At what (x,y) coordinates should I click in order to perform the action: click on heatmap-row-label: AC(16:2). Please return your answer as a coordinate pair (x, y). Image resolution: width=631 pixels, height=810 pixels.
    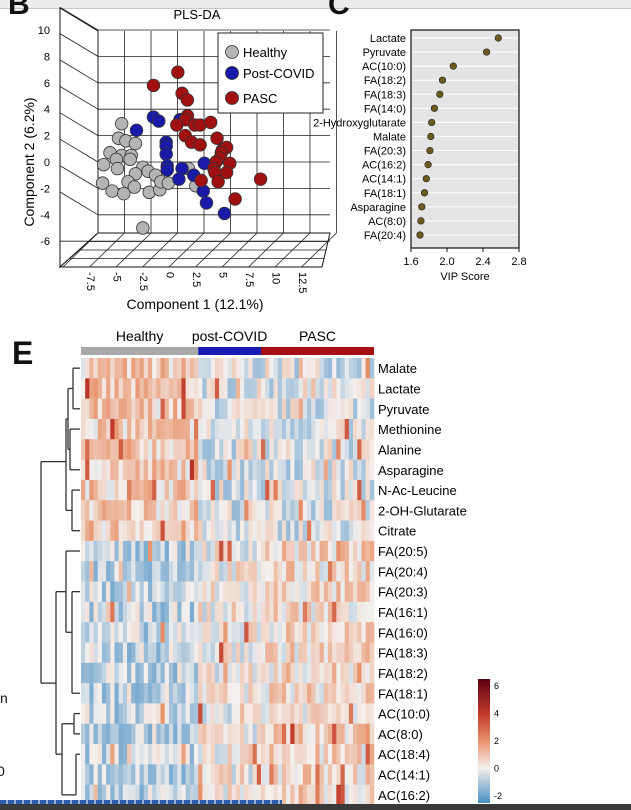
    Looking at the image, I should click on (404, 795).